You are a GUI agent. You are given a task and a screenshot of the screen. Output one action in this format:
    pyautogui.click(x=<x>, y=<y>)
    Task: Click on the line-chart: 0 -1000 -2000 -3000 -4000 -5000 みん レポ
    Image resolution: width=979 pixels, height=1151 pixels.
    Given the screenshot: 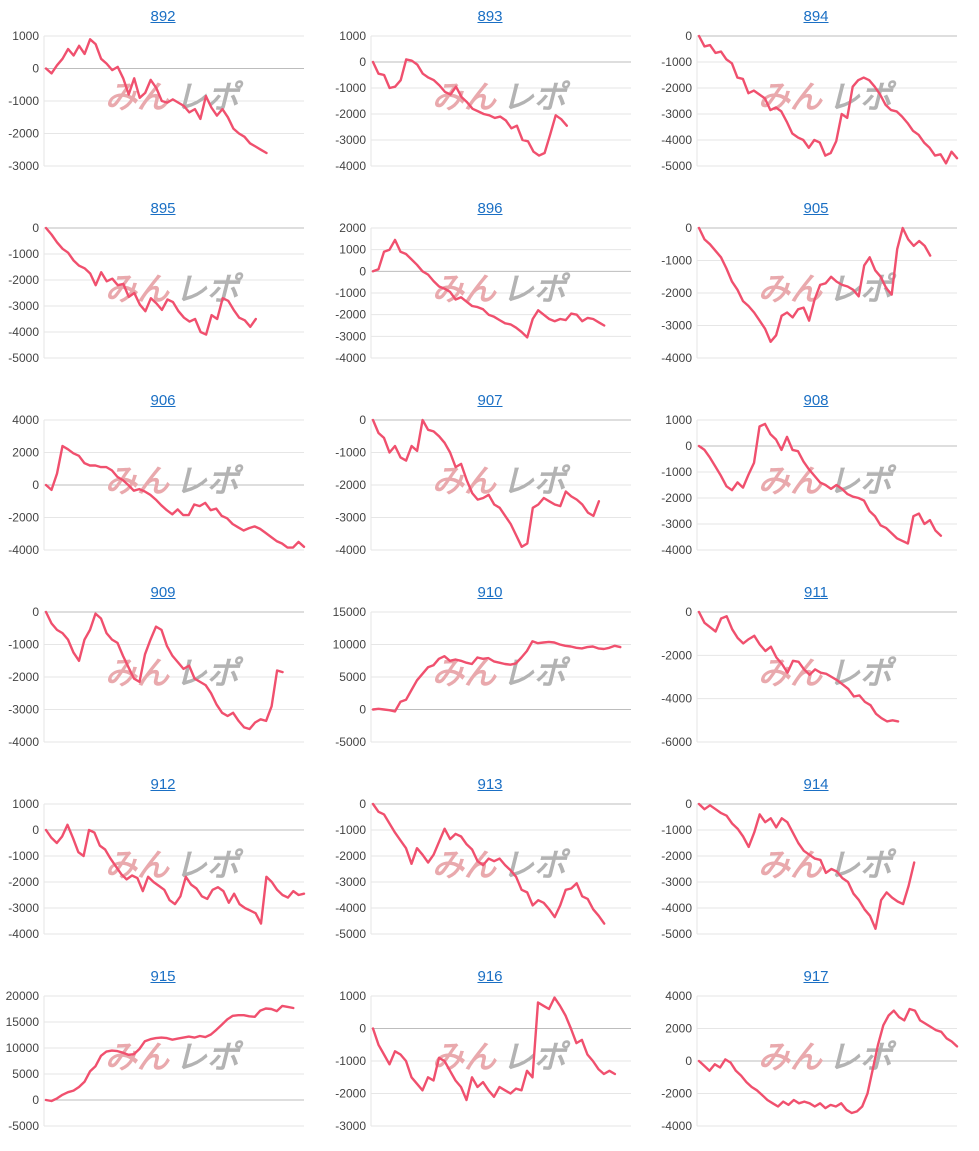 What is the action you would take?
    pyautogui.click(x=483, y=869)
    